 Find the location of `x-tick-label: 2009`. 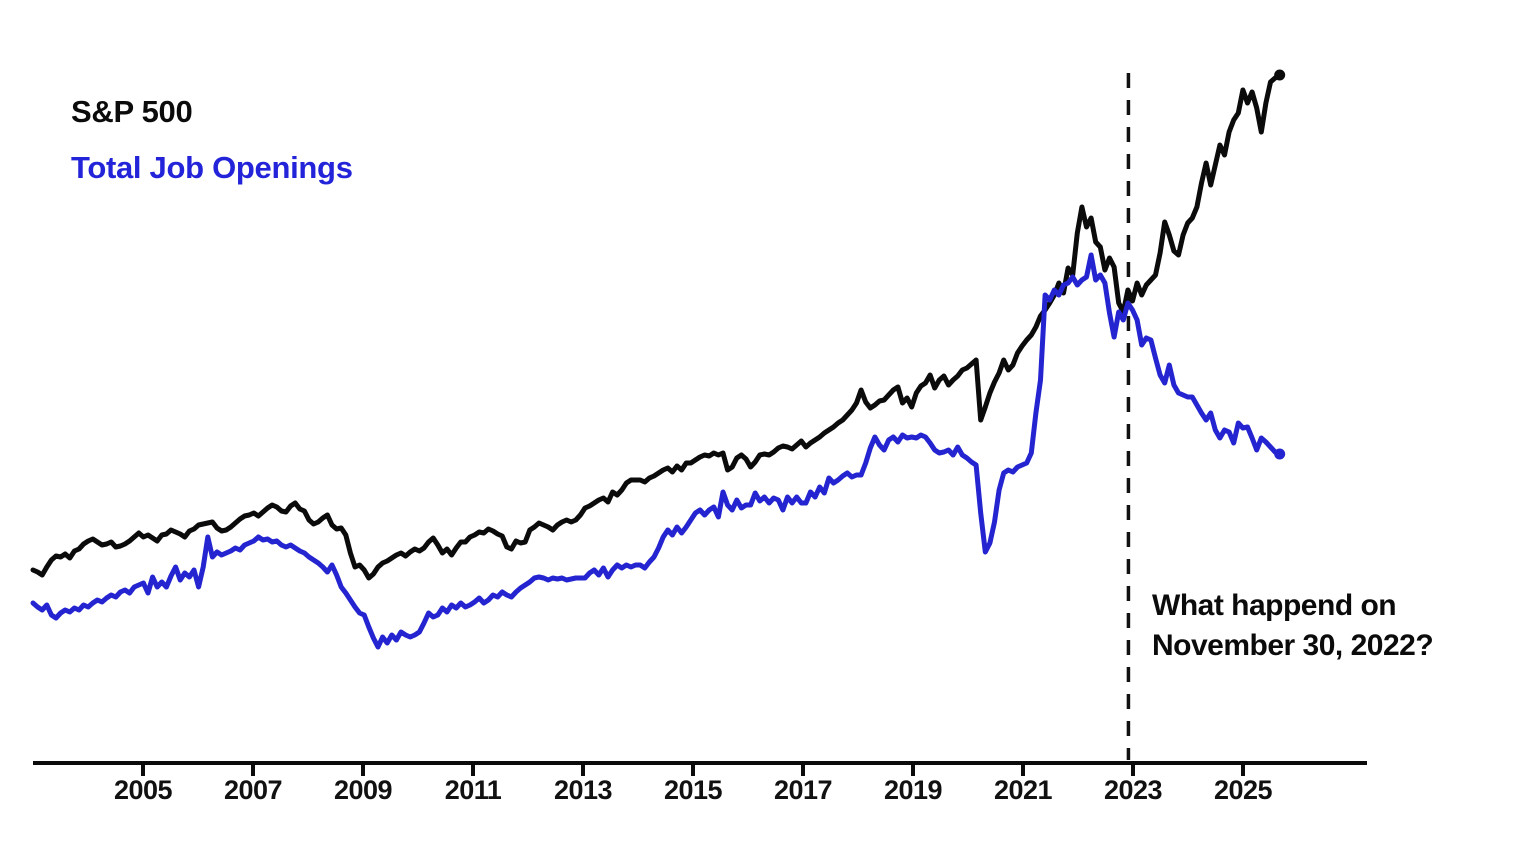

x-tick-label: 2009 is located at coordinates (363, 790).